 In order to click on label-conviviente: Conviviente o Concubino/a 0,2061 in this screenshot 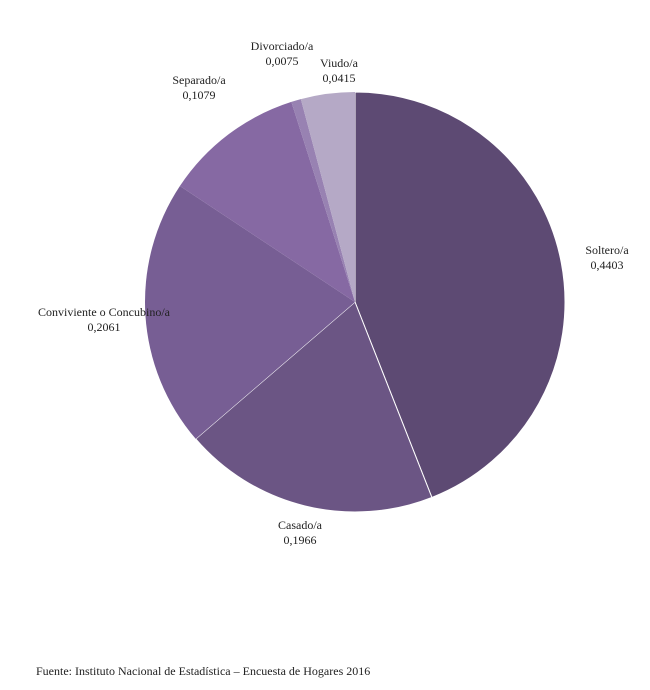, I will do `click(104, 319)`.